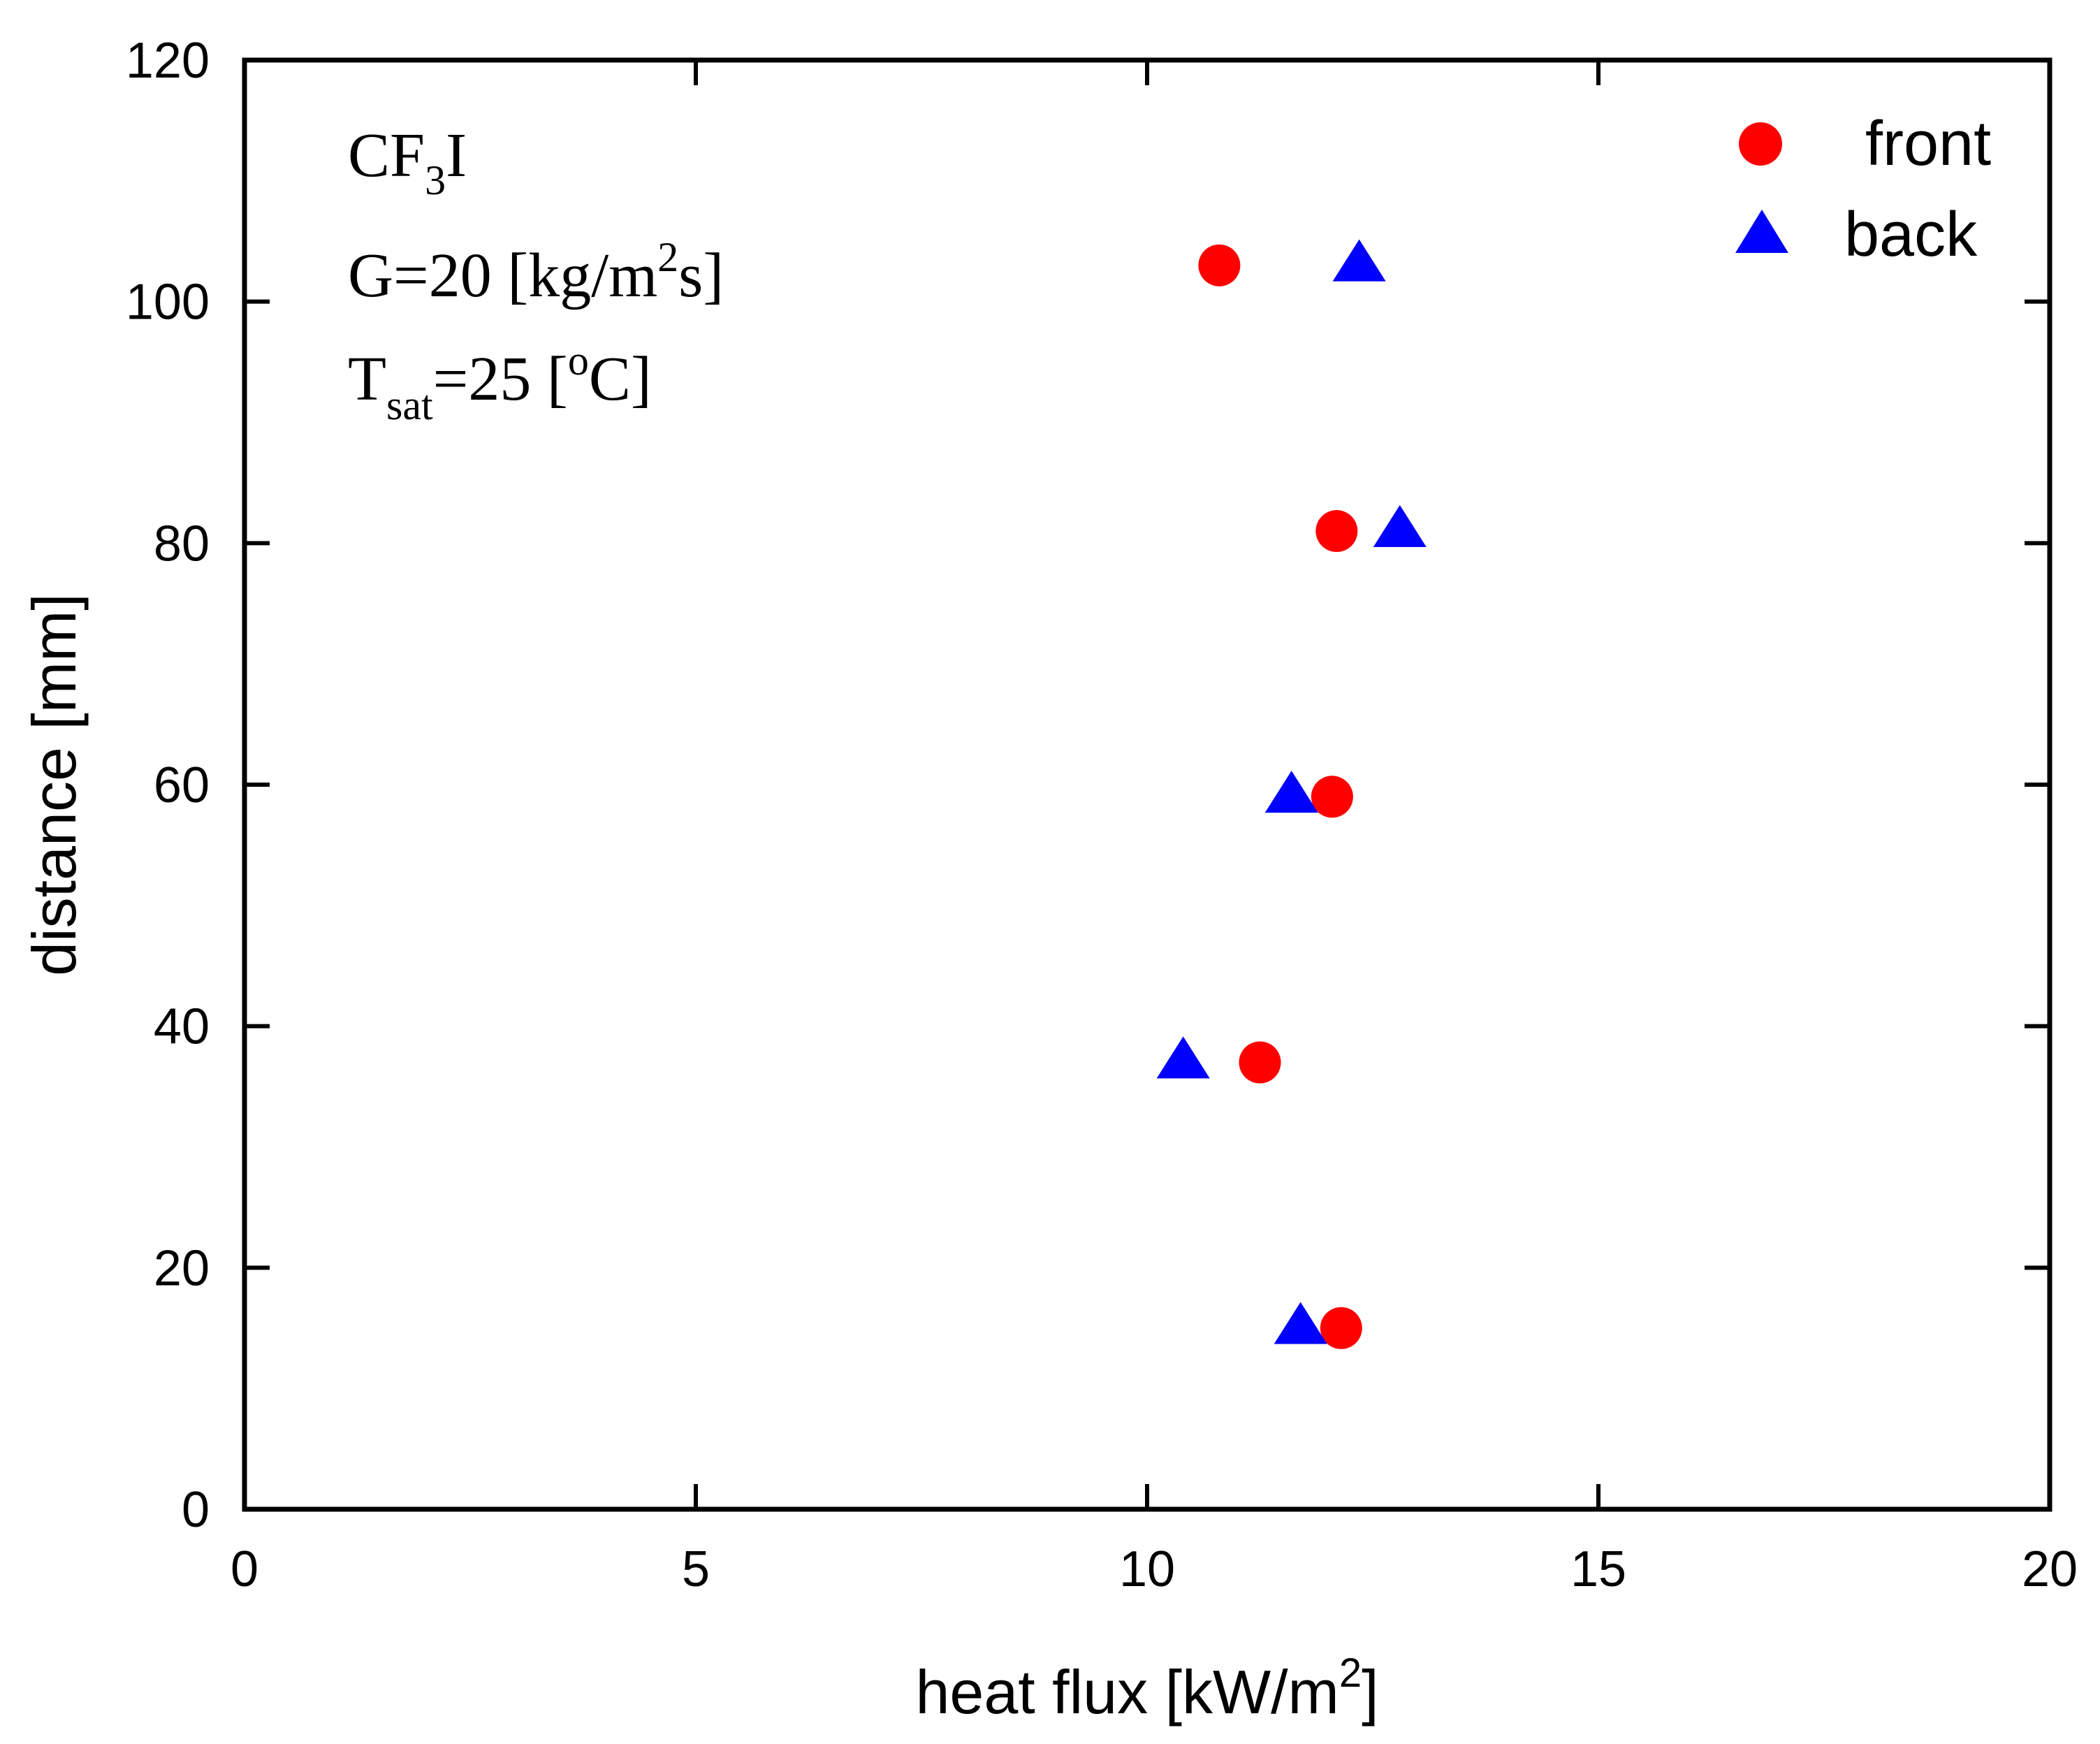  I want to click on annotation-fluid: CF3I, so click(408, 162).